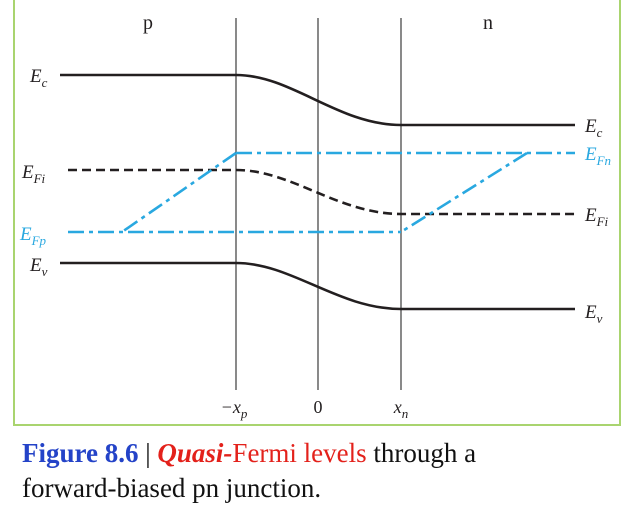  Describe the element at coordinates (590, 126) in the screenshot. I see `ec-right-symbol: E` at that location.